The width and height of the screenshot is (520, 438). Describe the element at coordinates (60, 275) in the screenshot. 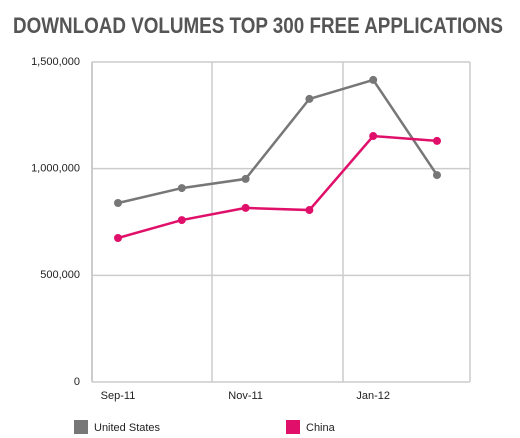

I see `y-tick-label: 500,000` at that location.